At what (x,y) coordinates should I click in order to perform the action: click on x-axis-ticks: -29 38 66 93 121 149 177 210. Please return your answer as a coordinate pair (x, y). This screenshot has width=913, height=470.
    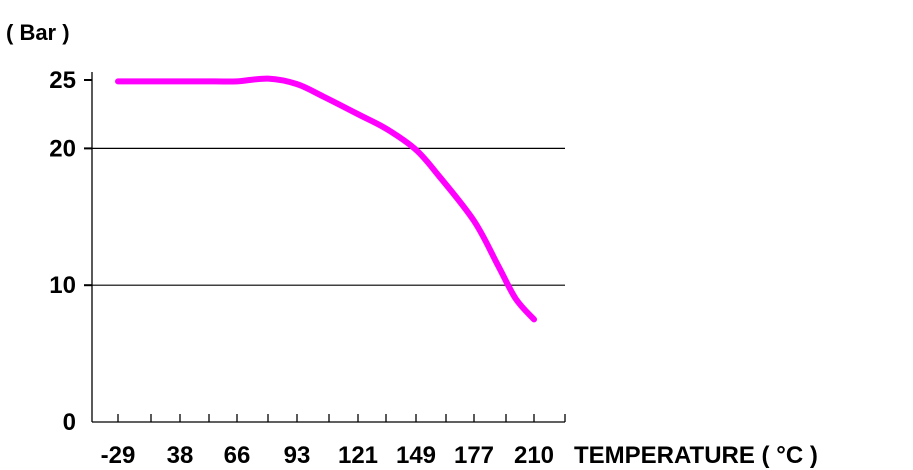
    Looking at the image, I should click on (333, 441).